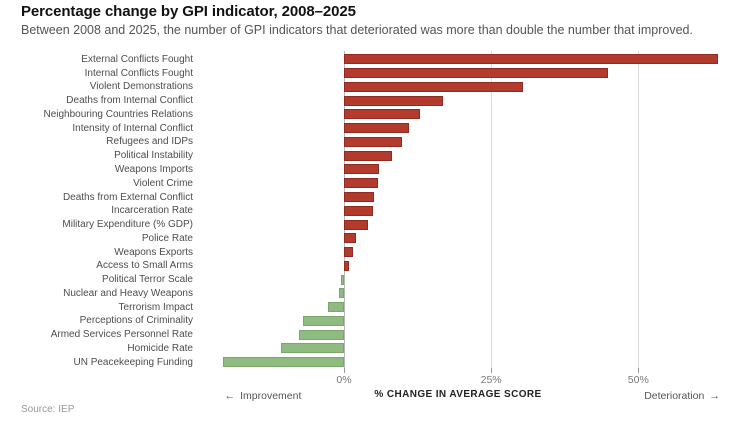  I want to click on row-label: Refugees and IDPs, so click(149, 142).